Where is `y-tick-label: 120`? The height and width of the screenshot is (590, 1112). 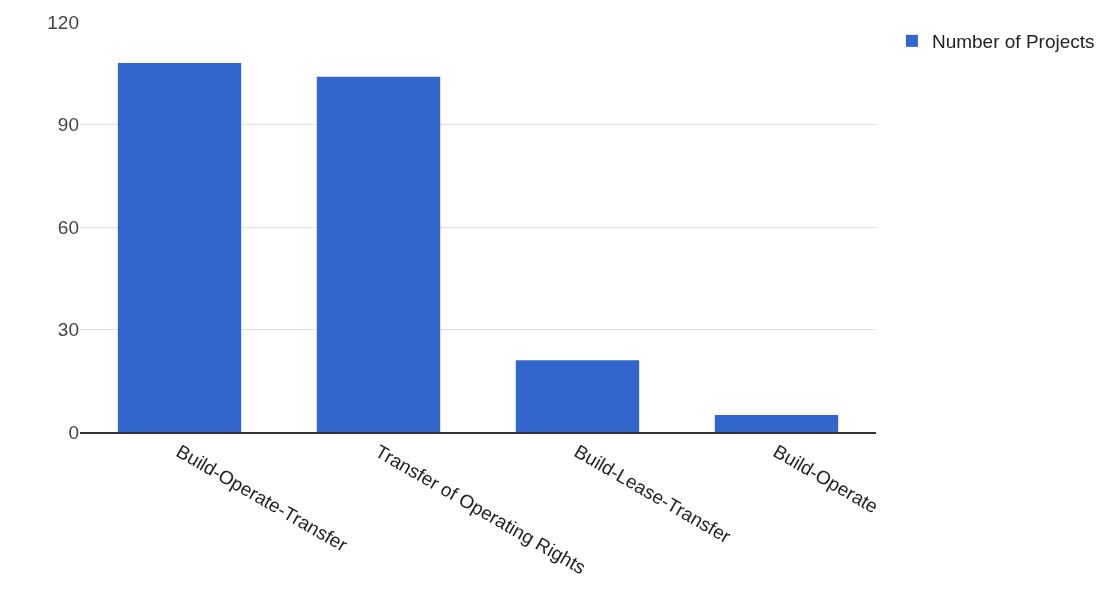
y-tick-label: 120 is located at coordinates (63, 22).